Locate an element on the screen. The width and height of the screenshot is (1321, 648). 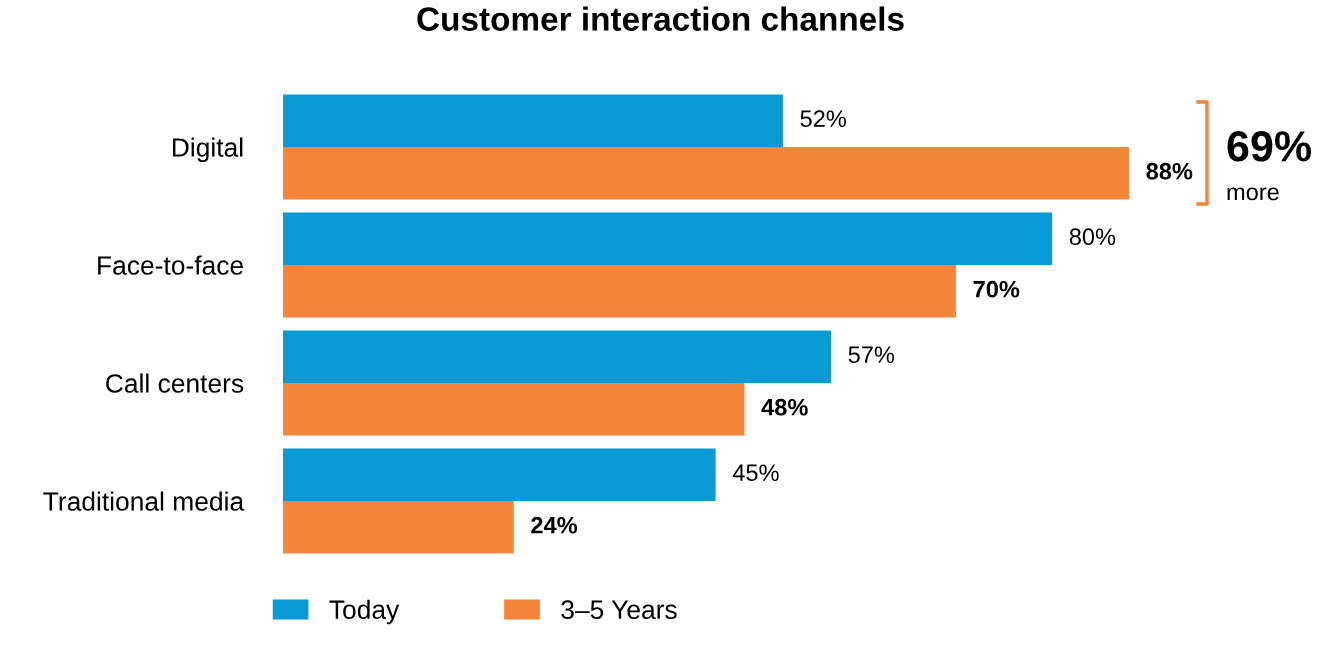
legend-label: Today is located at coordinates (364, 612).